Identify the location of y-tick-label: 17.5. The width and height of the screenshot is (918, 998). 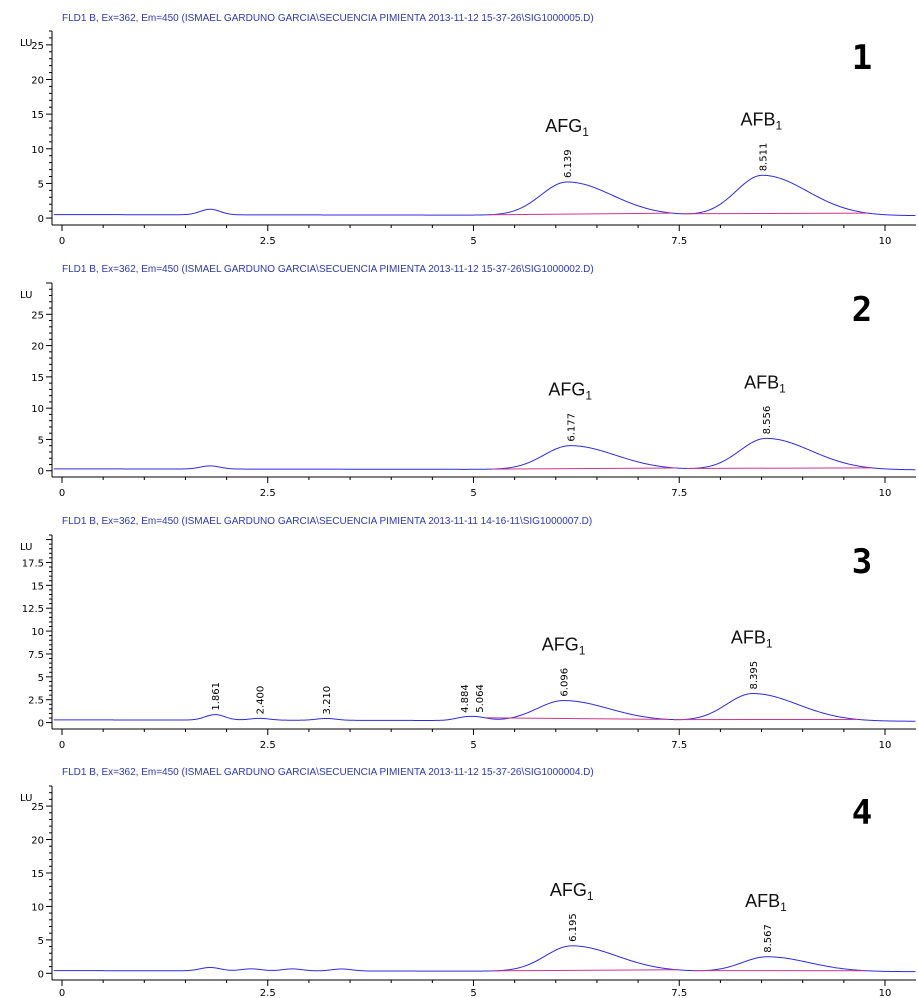
(33, 563).